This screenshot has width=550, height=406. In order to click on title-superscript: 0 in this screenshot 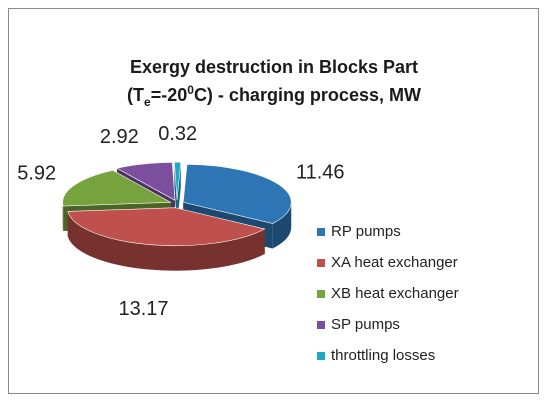, I will do `click(190, 90)`.